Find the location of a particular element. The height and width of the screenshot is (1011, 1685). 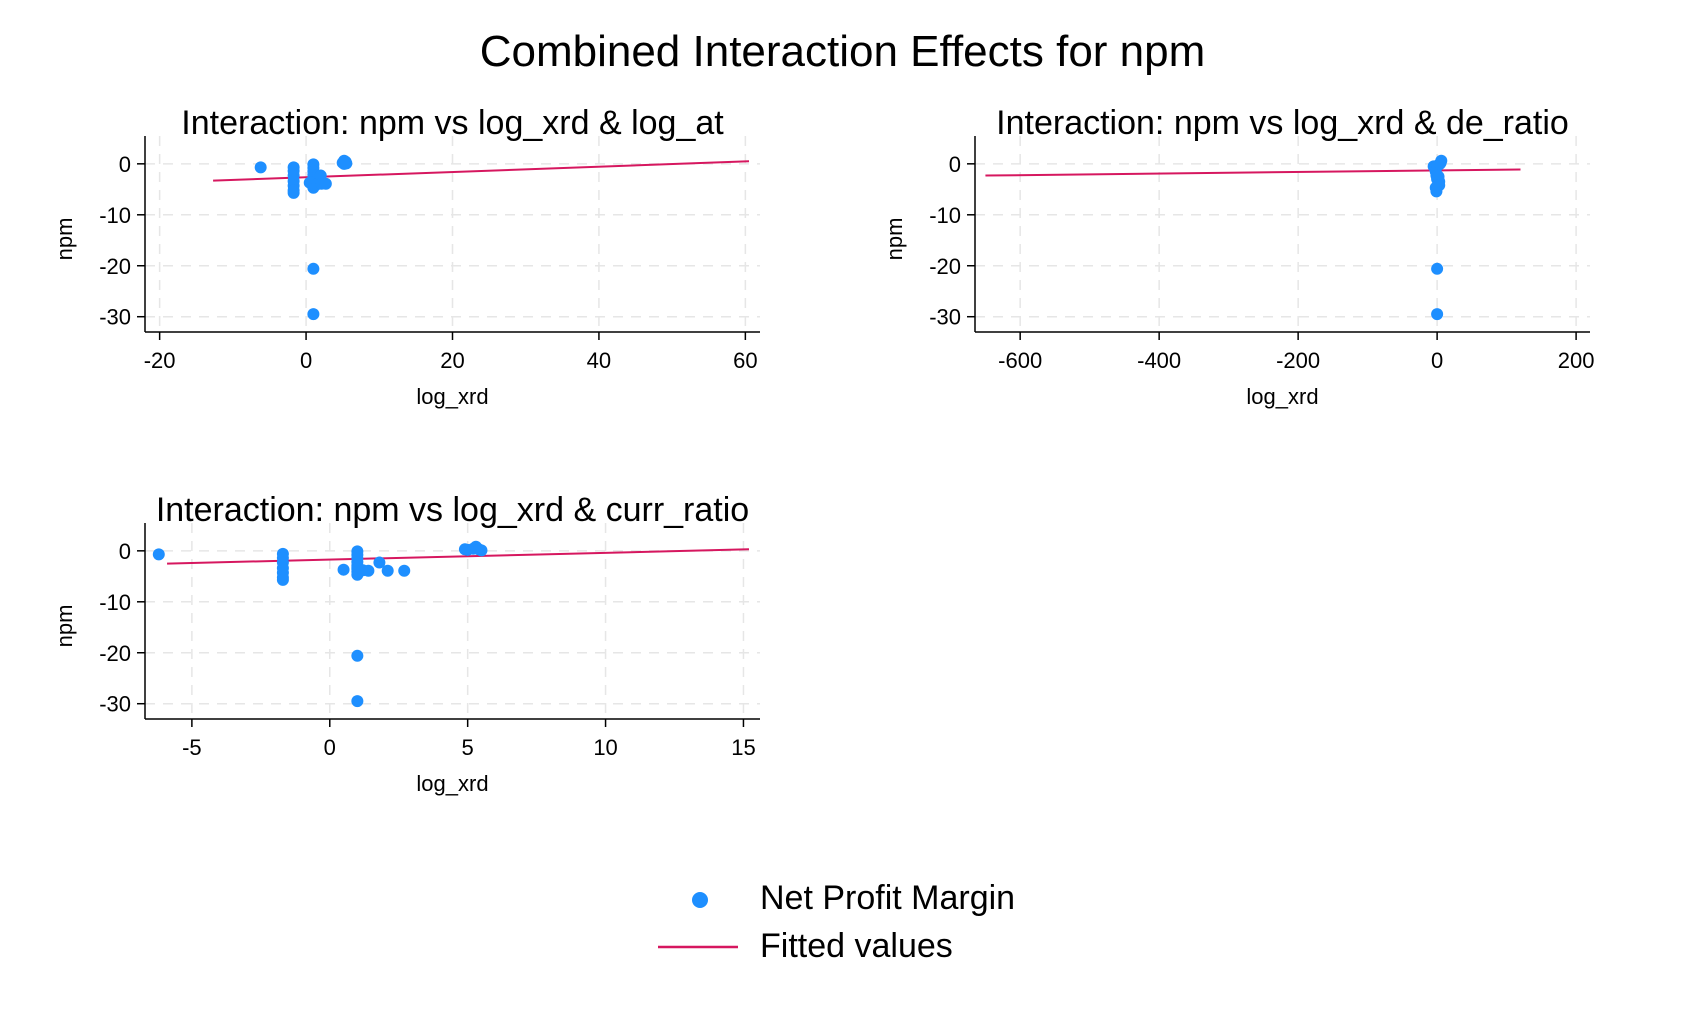

x-tick-label: 15 is located at coordinates (743, 747).